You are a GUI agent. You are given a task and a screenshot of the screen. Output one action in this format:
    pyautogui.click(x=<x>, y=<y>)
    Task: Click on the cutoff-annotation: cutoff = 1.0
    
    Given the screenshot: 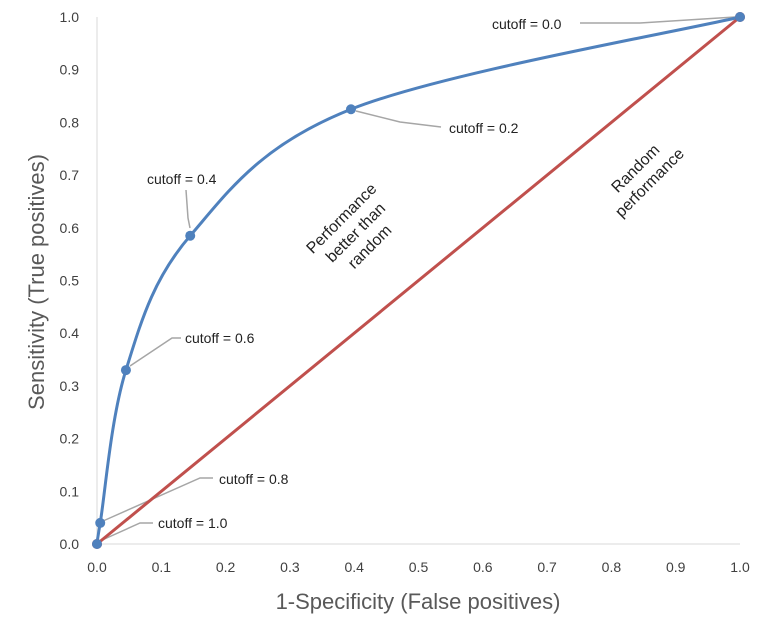 What is the action you would take?
    pyautogui.click(x=193, y=523)
    